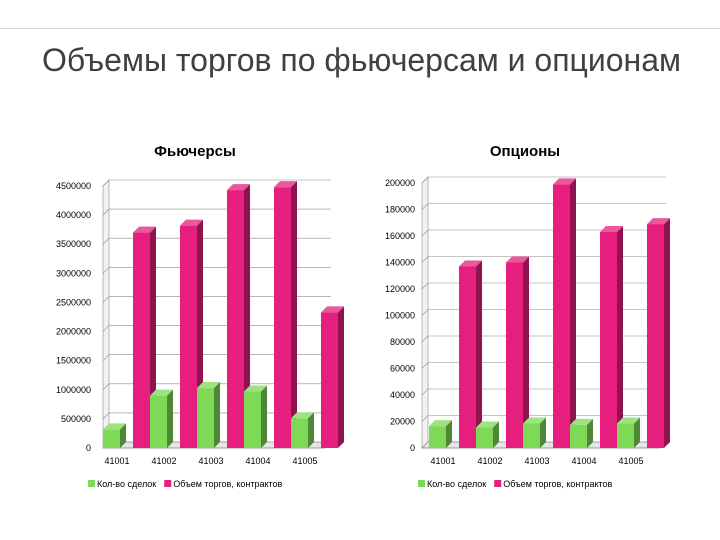 The width and height of the screenshot is (720, 540). I want to click on y-tick-label: 1000000, so click(73, 390).